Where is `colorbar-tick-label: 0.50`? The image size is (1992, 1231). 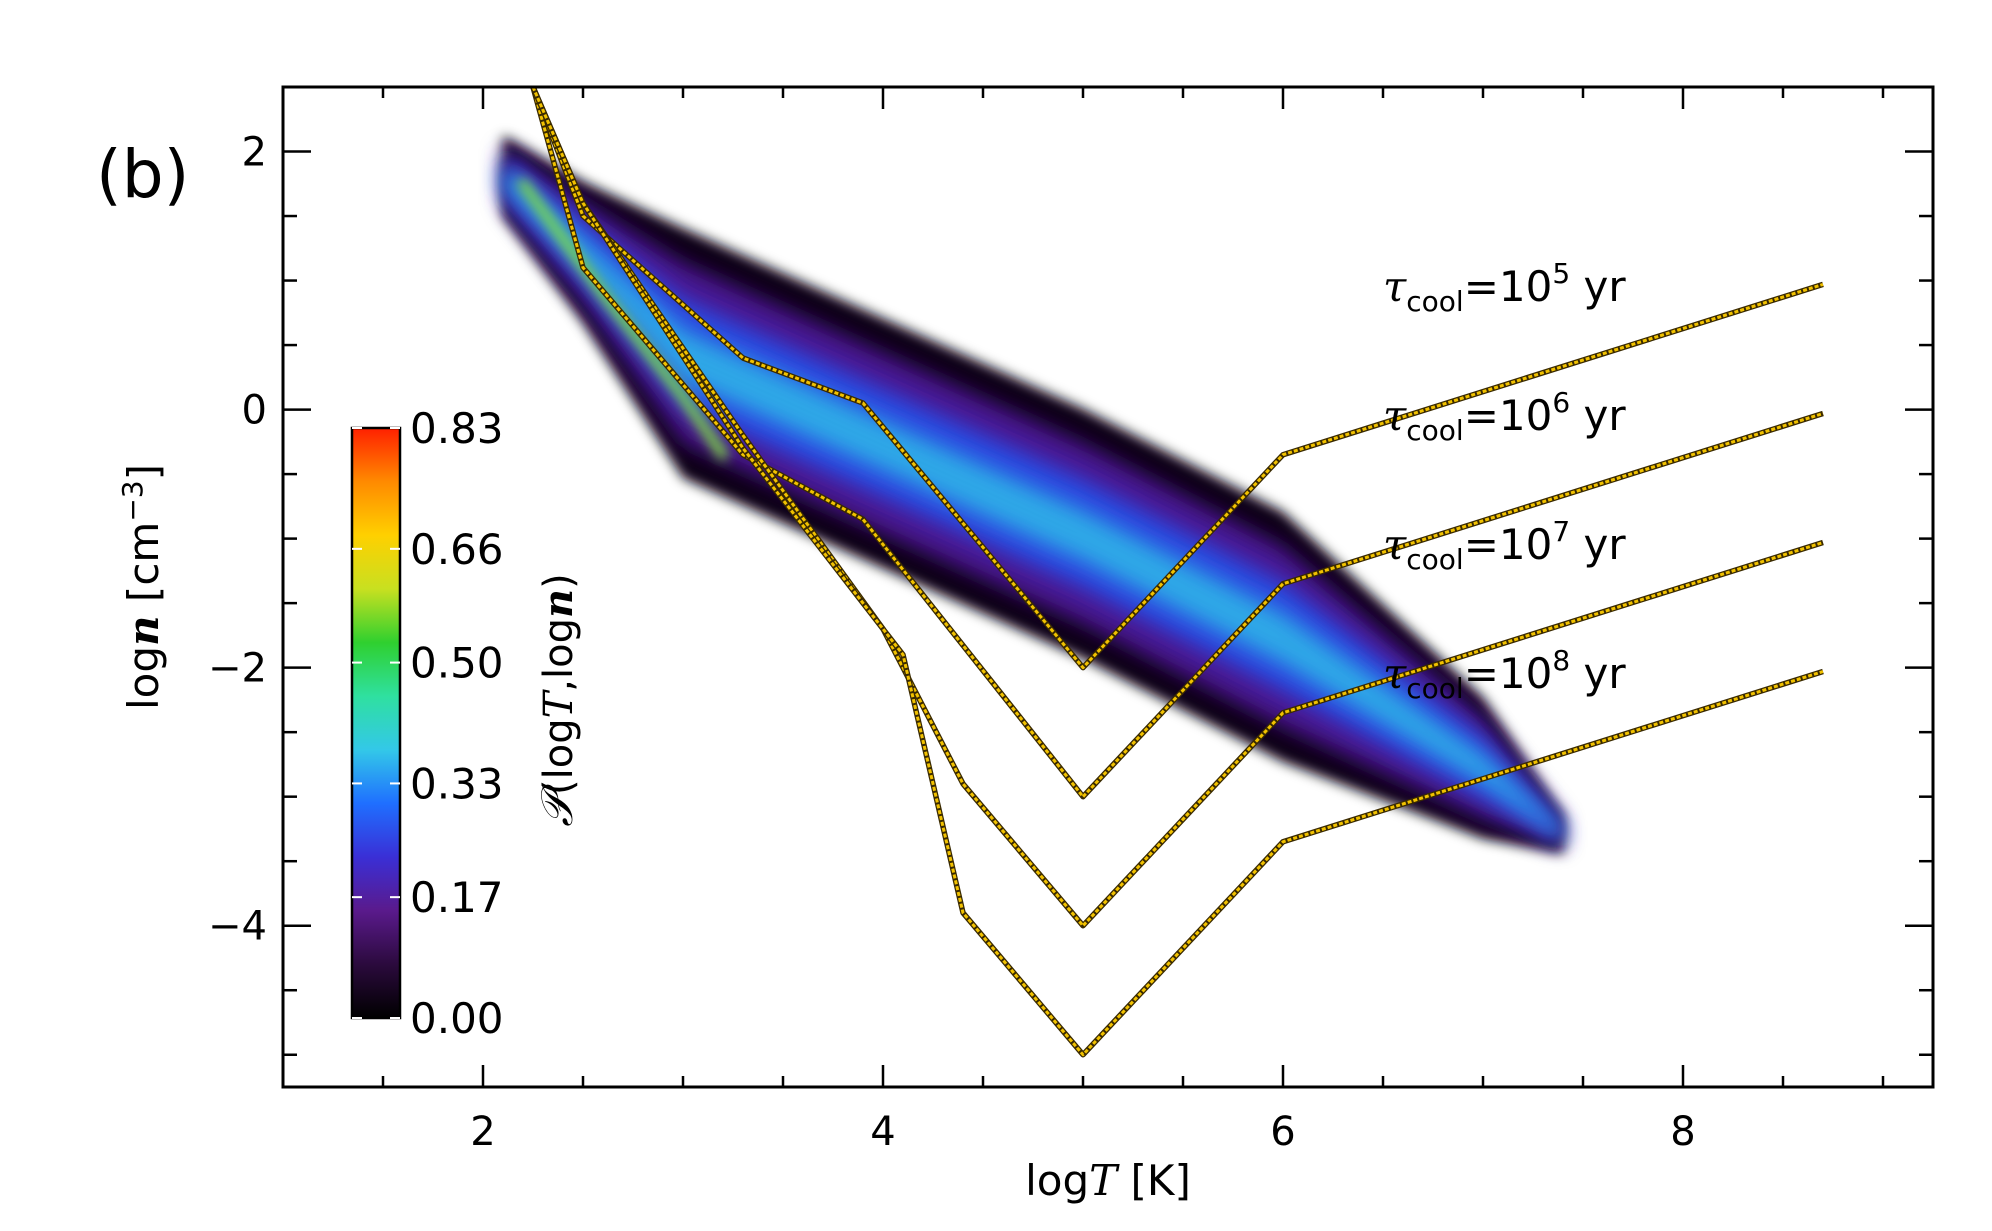
colorbar-tick-label: 0.50 is located at coordinates (457, 663).